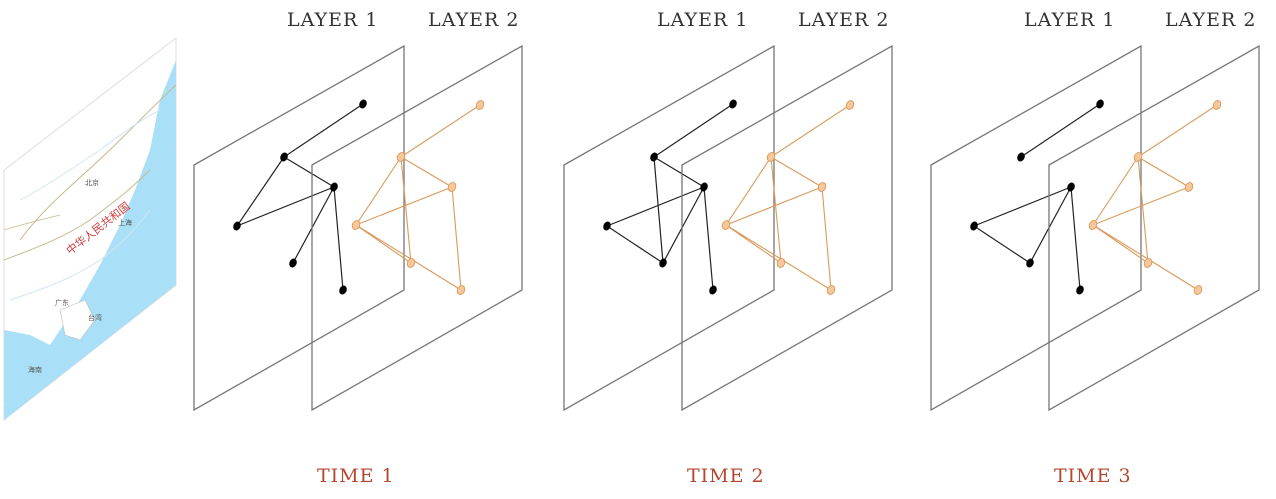 The height and width of the screenshot is (499, 1276). I want to click on china-map-image: 中华人民共和国 北京 上海 广东 台湾 海南, so click(90, 229).